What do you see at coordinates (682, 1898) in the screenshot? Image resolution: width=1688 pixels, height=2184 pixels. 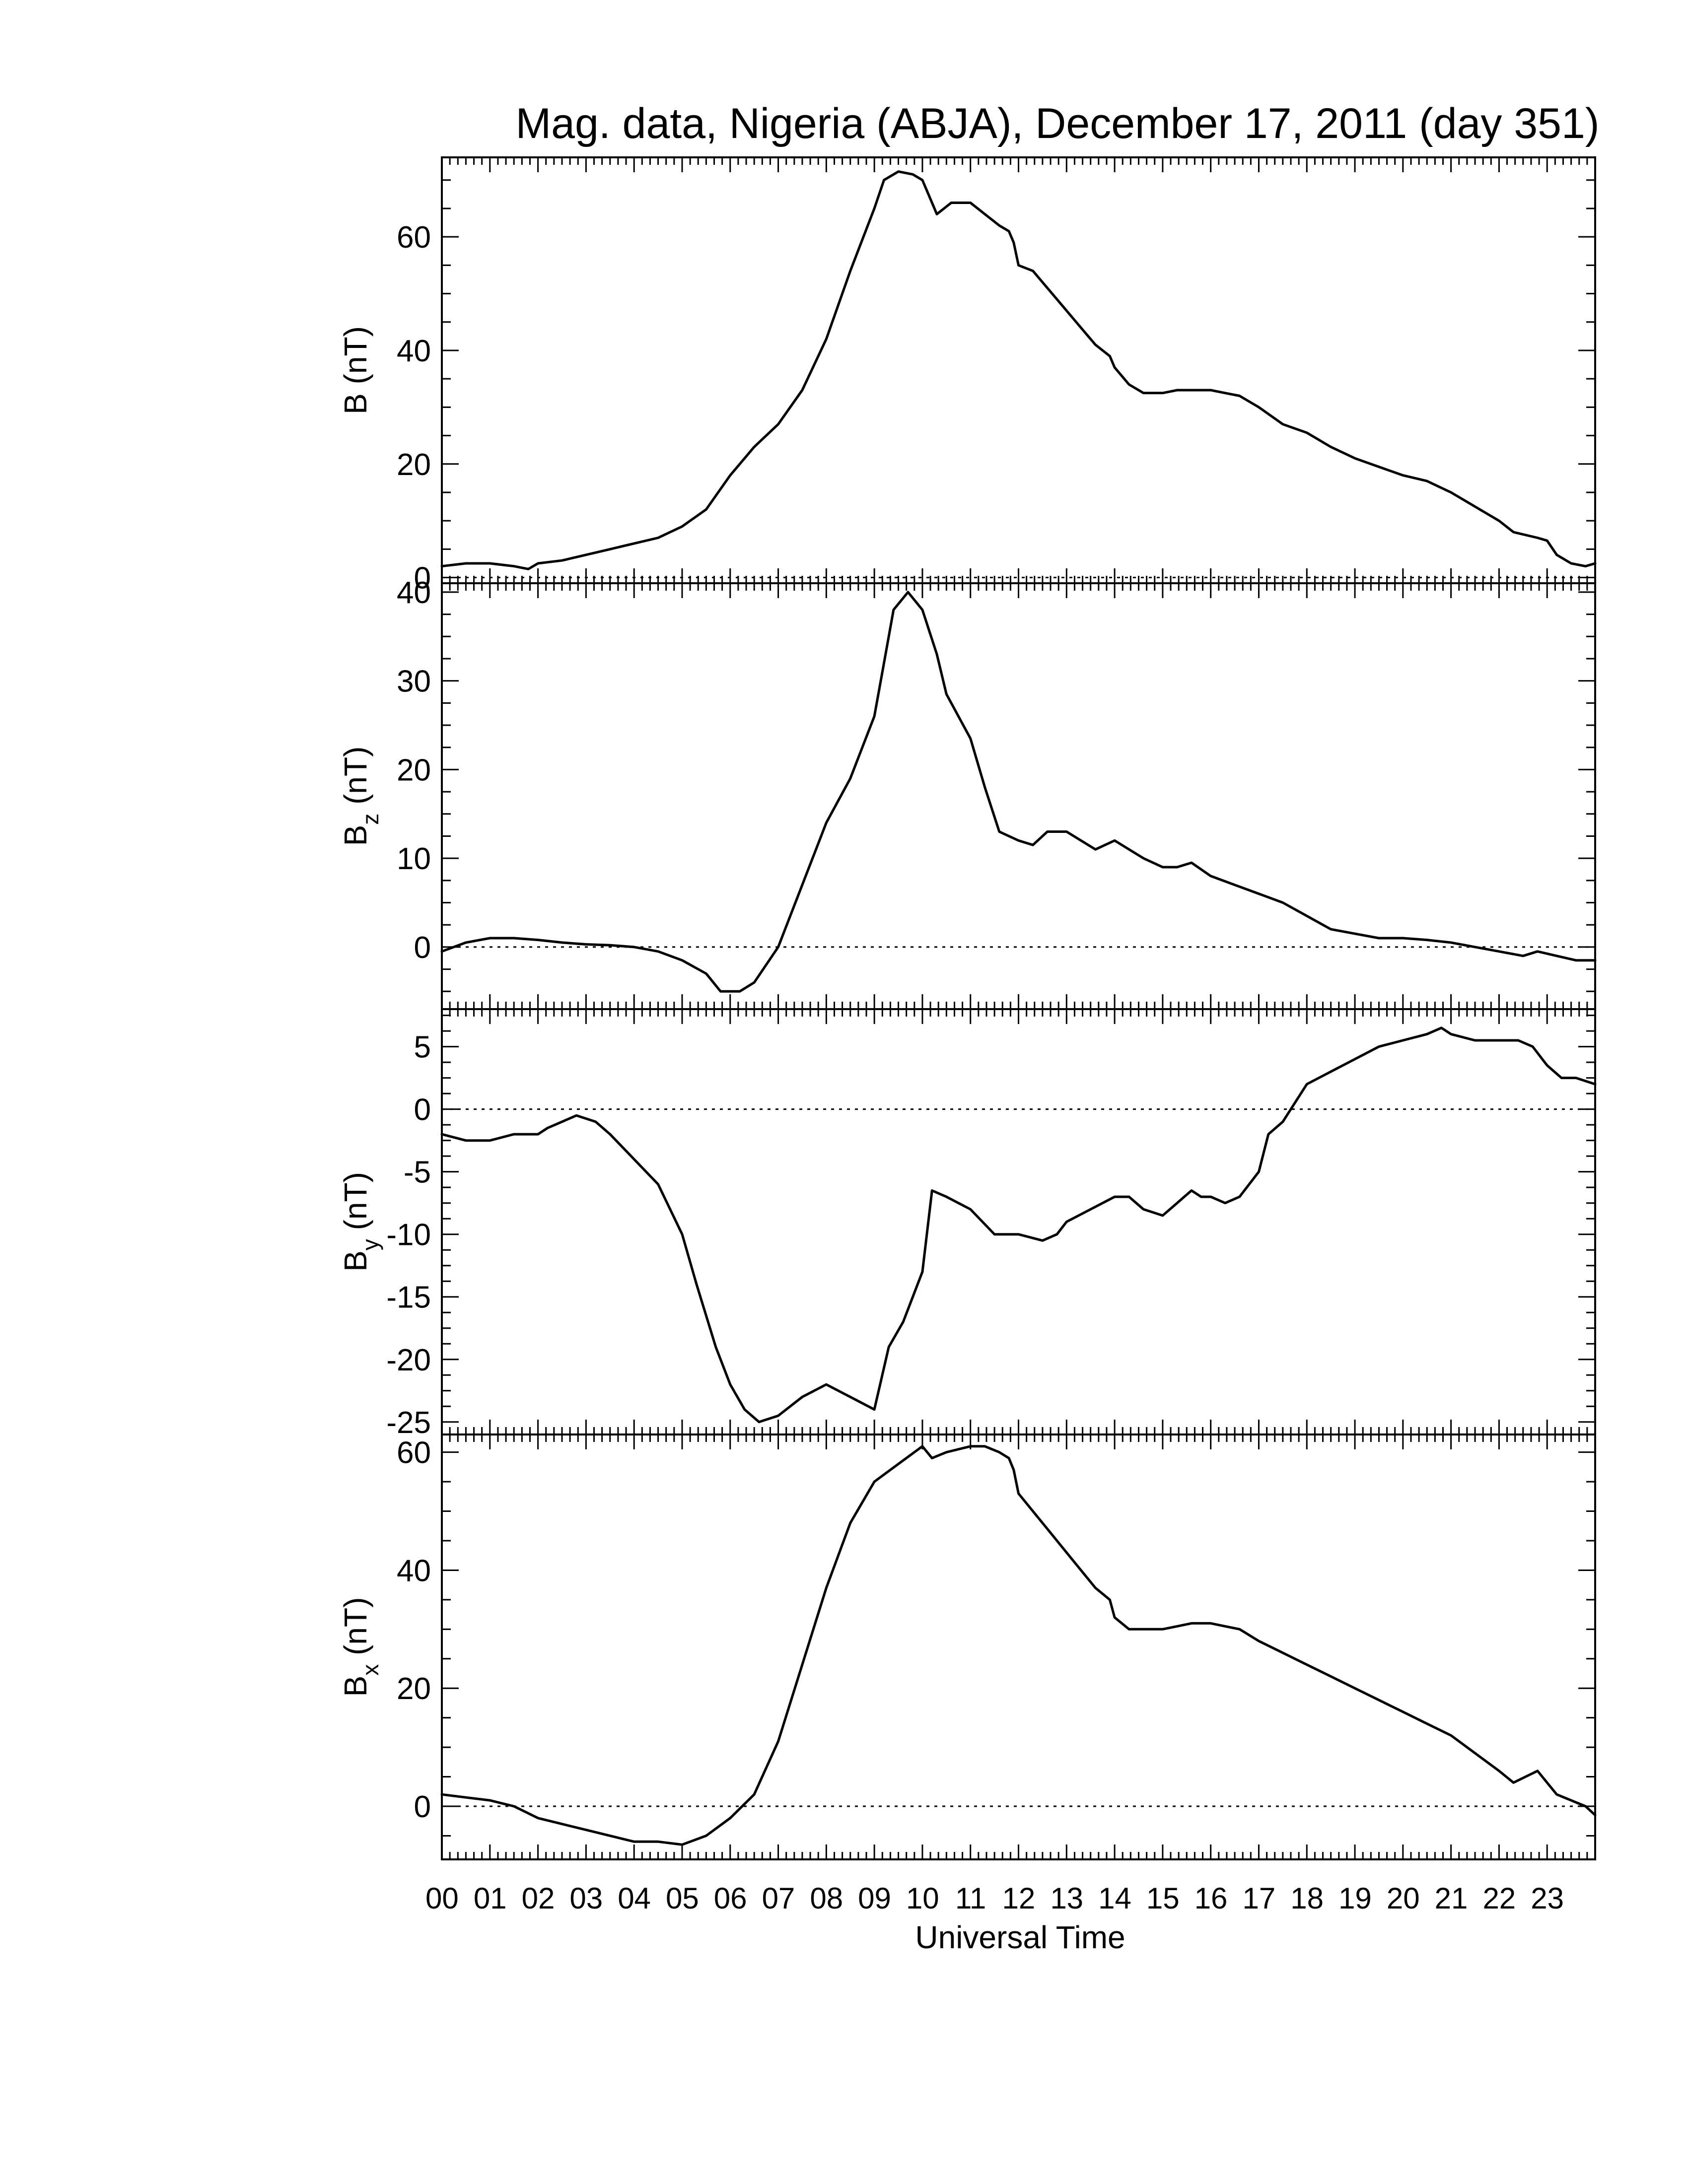 I see `x-tick-label: 05` at bounding box center [682, 1898].